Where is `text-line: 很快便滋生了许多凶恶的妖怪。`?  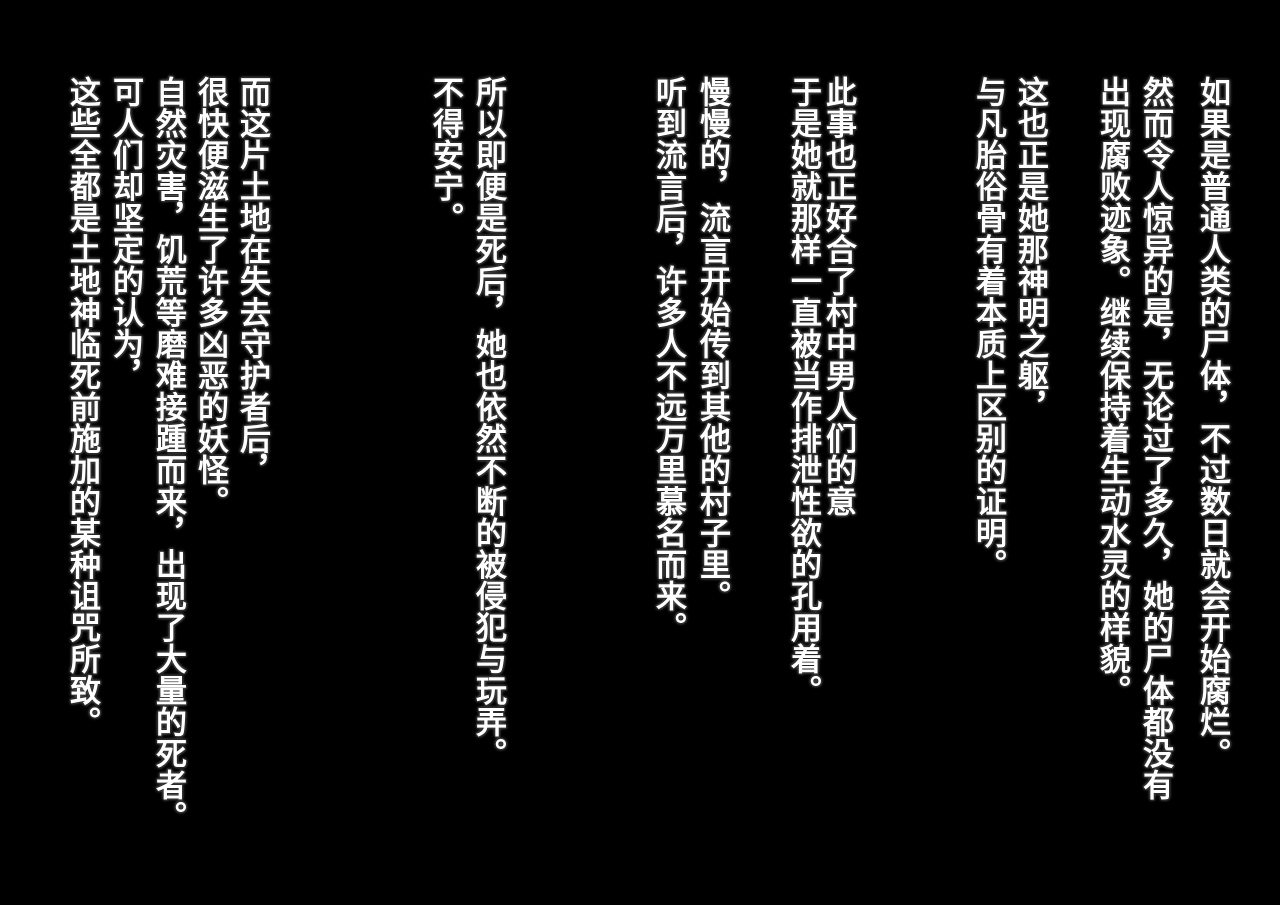 text-line: 很快便滋生了许多凶恶的妖怪。 is located at coordinates (210, 296).